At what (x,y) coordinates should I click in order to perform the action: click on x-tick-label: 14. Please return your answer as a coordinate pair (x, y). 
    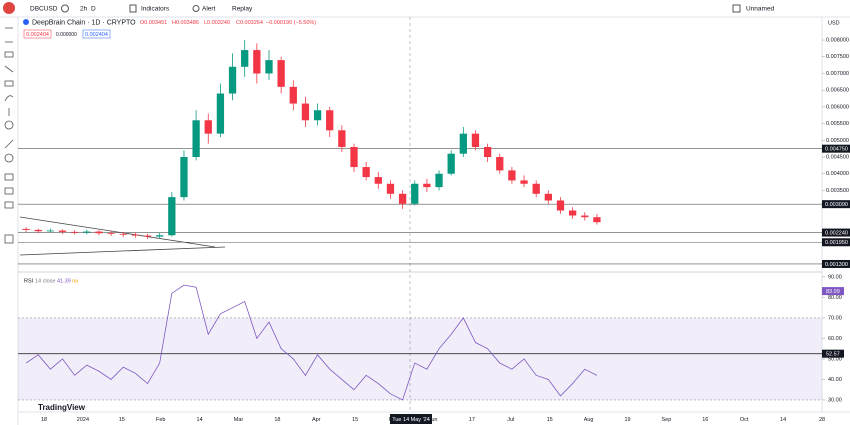
    Looking at the image, I should click on (783, 420).